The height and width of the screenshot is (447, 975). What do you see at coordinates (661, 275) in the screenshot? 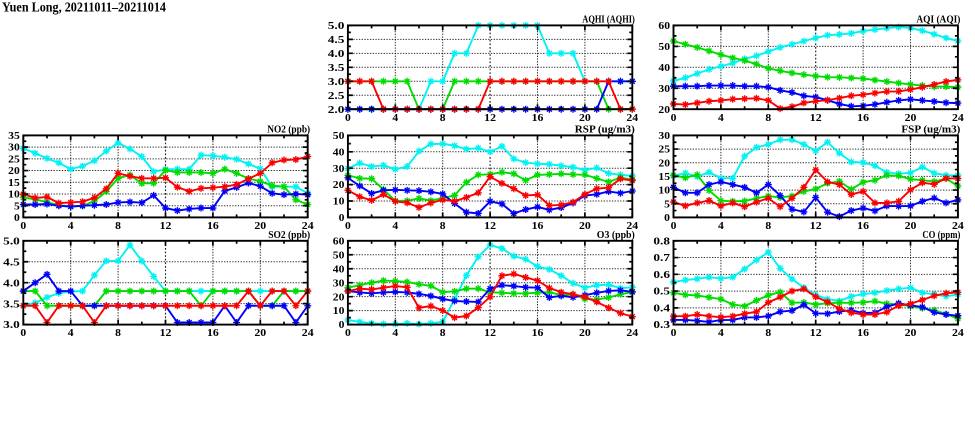
I see `svg-text: 0.6` at bounding box center [661, 275].